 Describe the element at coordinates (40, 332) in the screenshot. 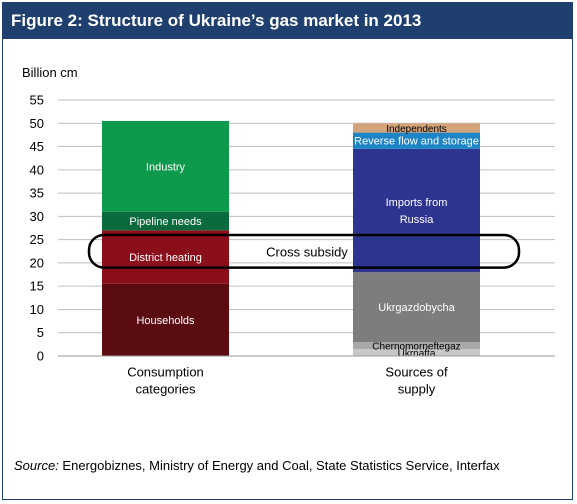

I see `y-tick-label: 5` at that location.